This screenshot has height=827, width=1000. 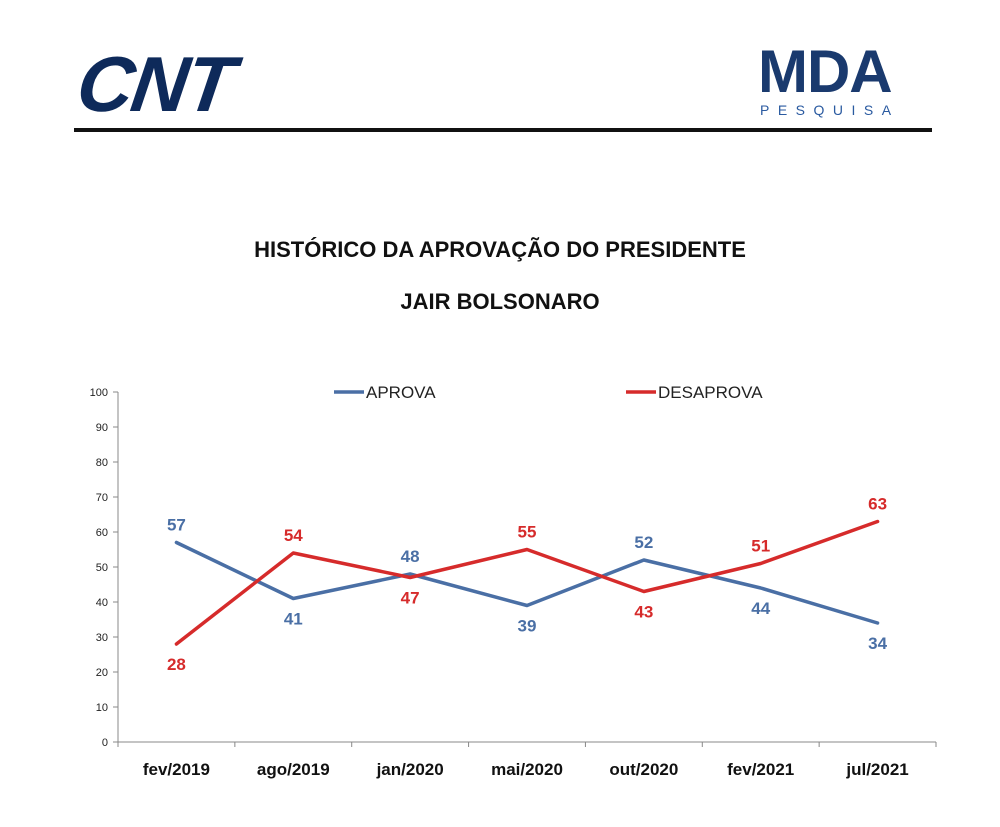 I want to click on y-tick-label: 70, so click(x=102, y=498).